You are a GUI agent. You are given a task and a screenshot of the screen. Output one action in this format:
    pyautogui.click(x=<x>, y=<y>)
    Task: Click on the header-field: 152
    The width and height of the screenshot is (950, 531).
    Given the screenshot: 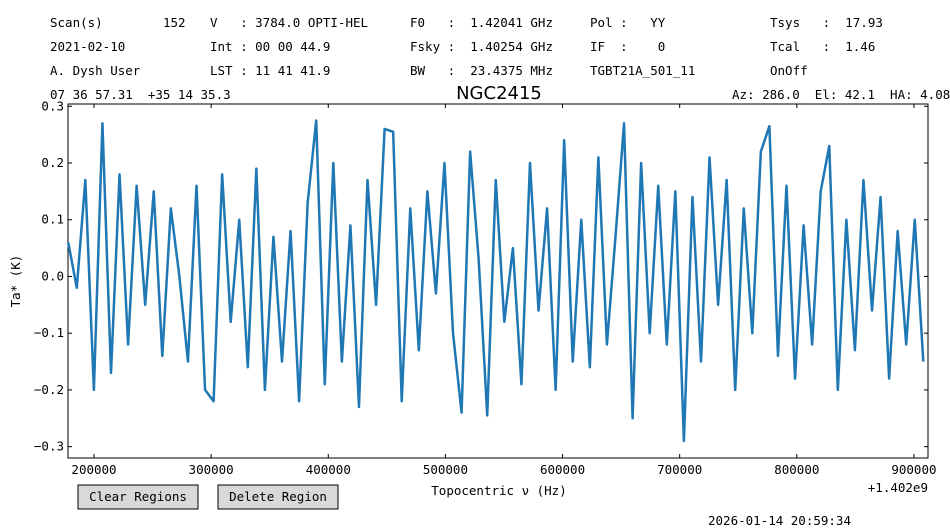 What is the action you would take?
    pyautogui.click(x=174, y=22)
    